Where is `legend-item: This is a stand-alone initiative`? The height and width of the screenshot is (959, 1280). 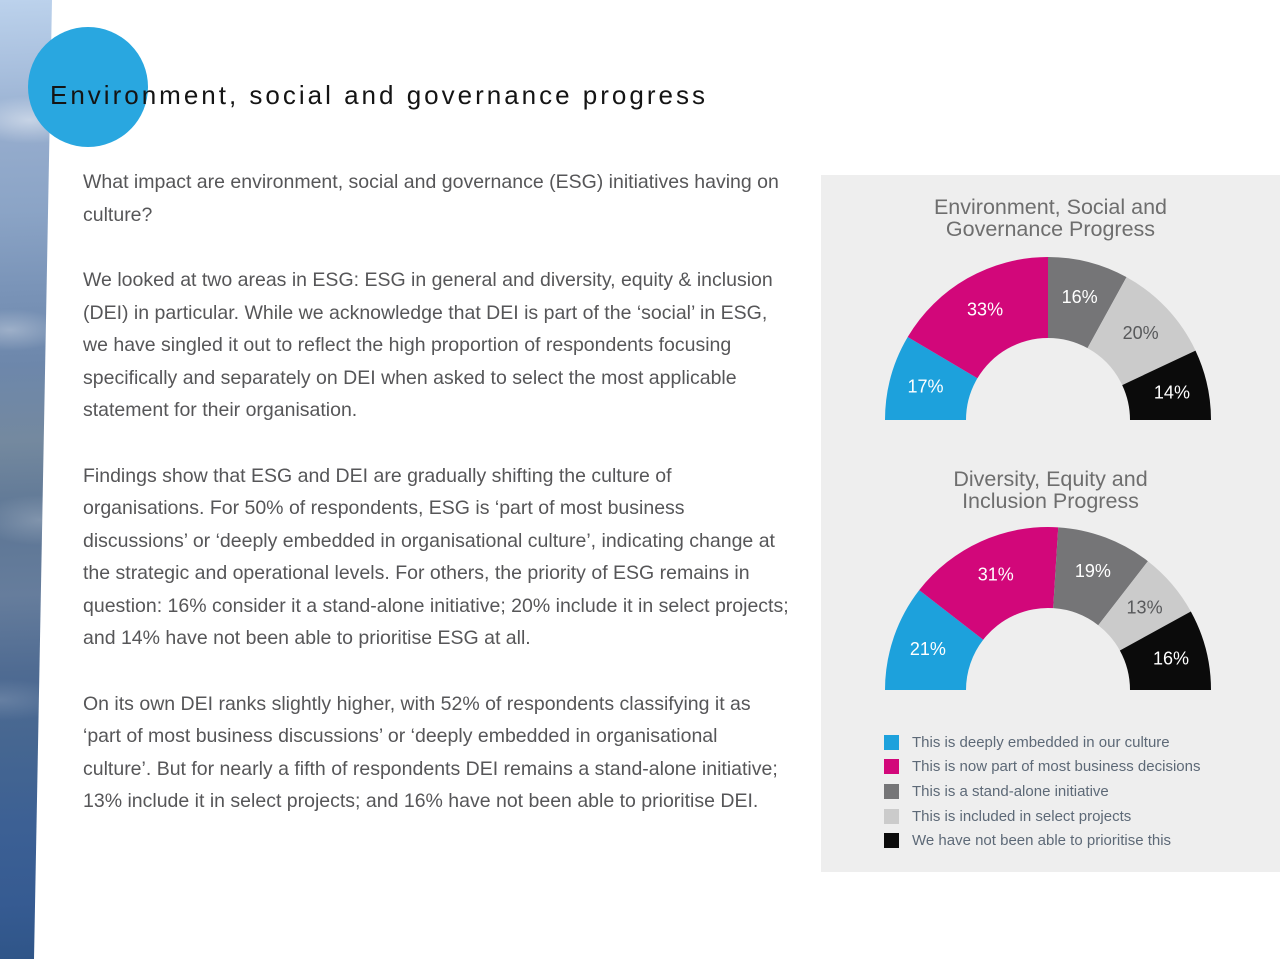
legend-item: This is a stand-alone initiative is located at coordinates (1042, 791).